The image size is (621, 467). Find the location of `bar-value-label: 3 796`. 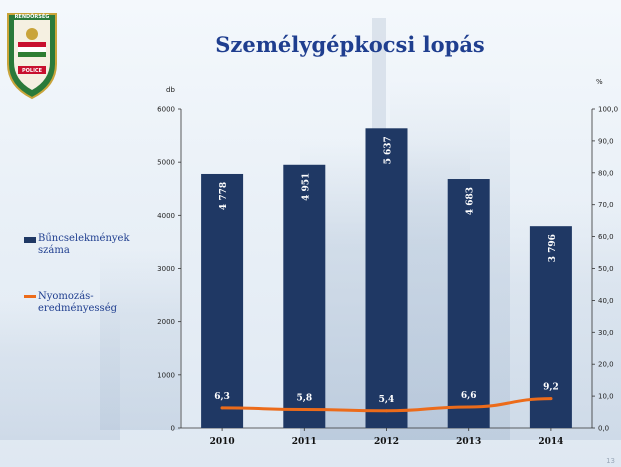

bar-value-label: 3 796 is located at coordinates (553, 248).